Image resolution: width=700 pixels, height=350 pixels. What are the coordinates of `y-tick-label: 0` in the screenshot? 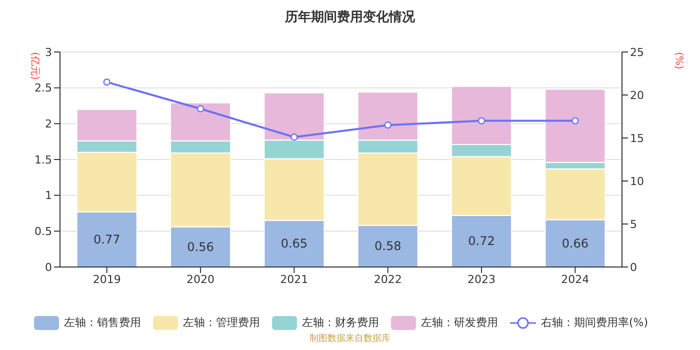 It's located at (48, 267).